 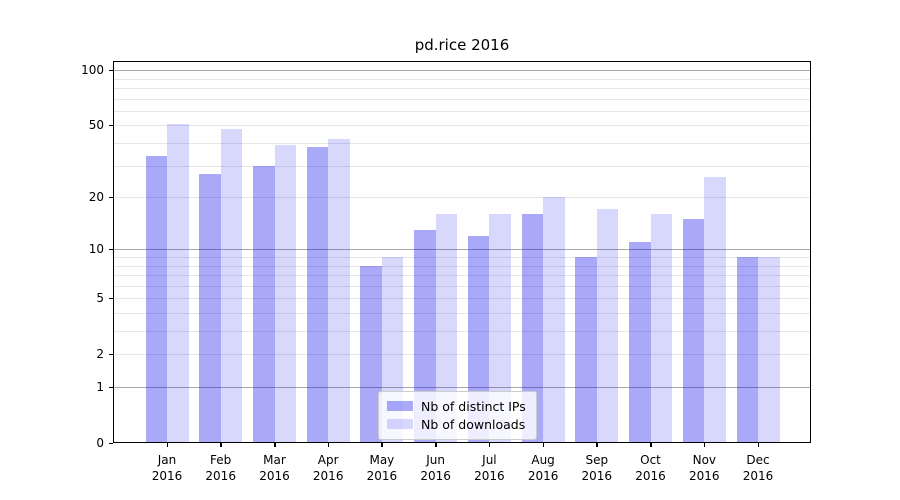 What do you see at coordinates (92, 70) in the screenshot?
I see `y-tick-label: 100` at bounding box center [92, 70].